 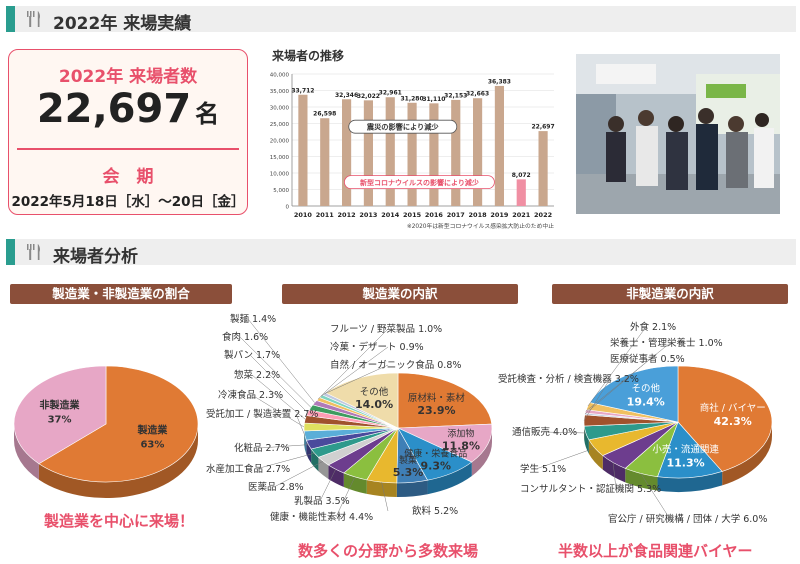 What do you see at coordinates (280, 109) in the screenshot?
I see `y-tick-label: 30,000` at bounding box center [280, 109].